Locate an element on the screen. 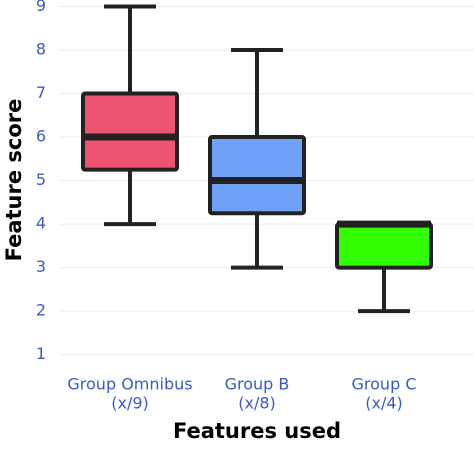  x-tick-label: Group B is located at coordinates (257, 384).